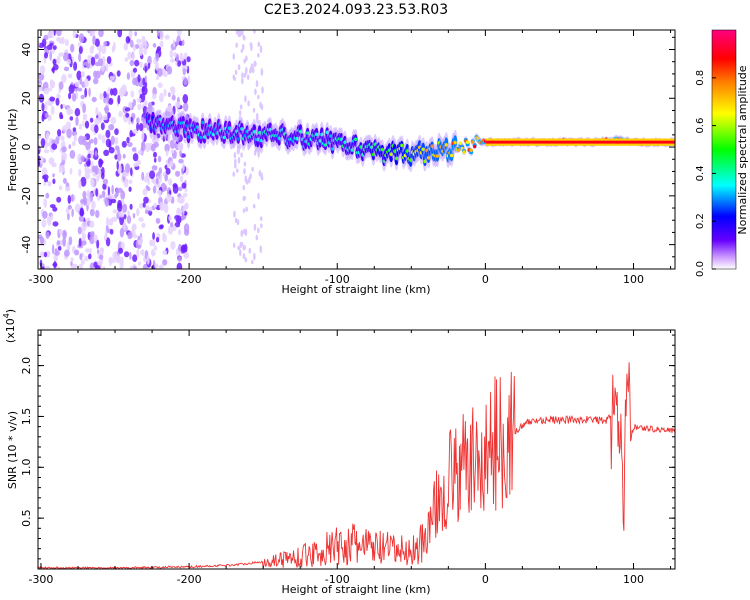  What do you see at coordinates (10, 330) in the screenshot?
I see `snr-multiplier-base: (x10` at bounding box center [10, 330].